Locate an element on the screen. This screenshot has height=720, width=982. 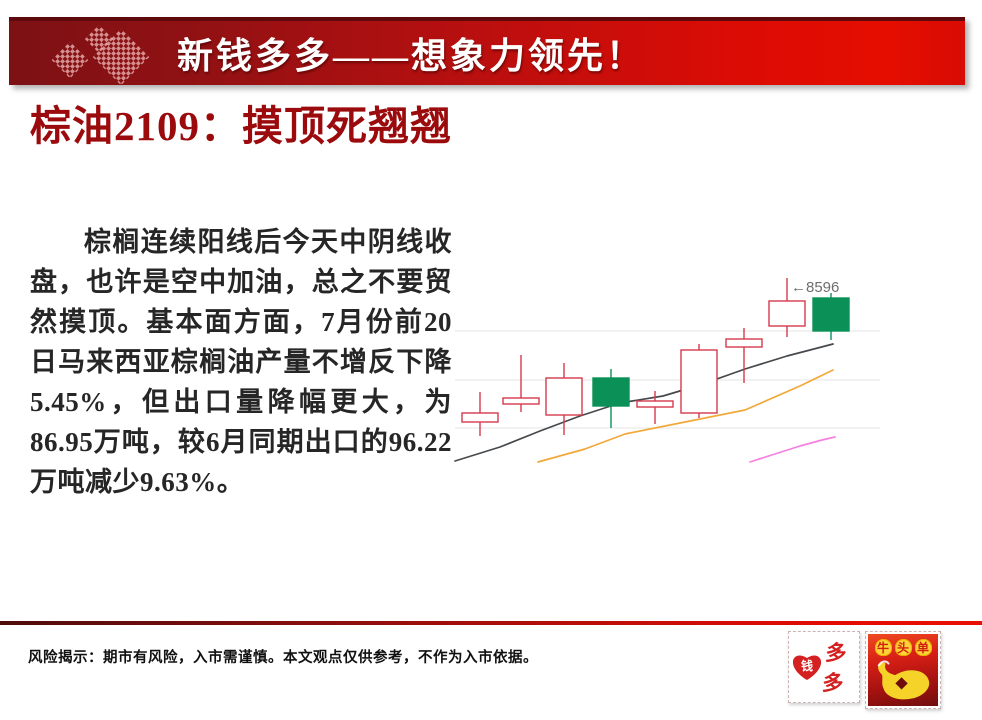
stamp-qianduoduo-text: 多多 is located at coordinates (833, 668).